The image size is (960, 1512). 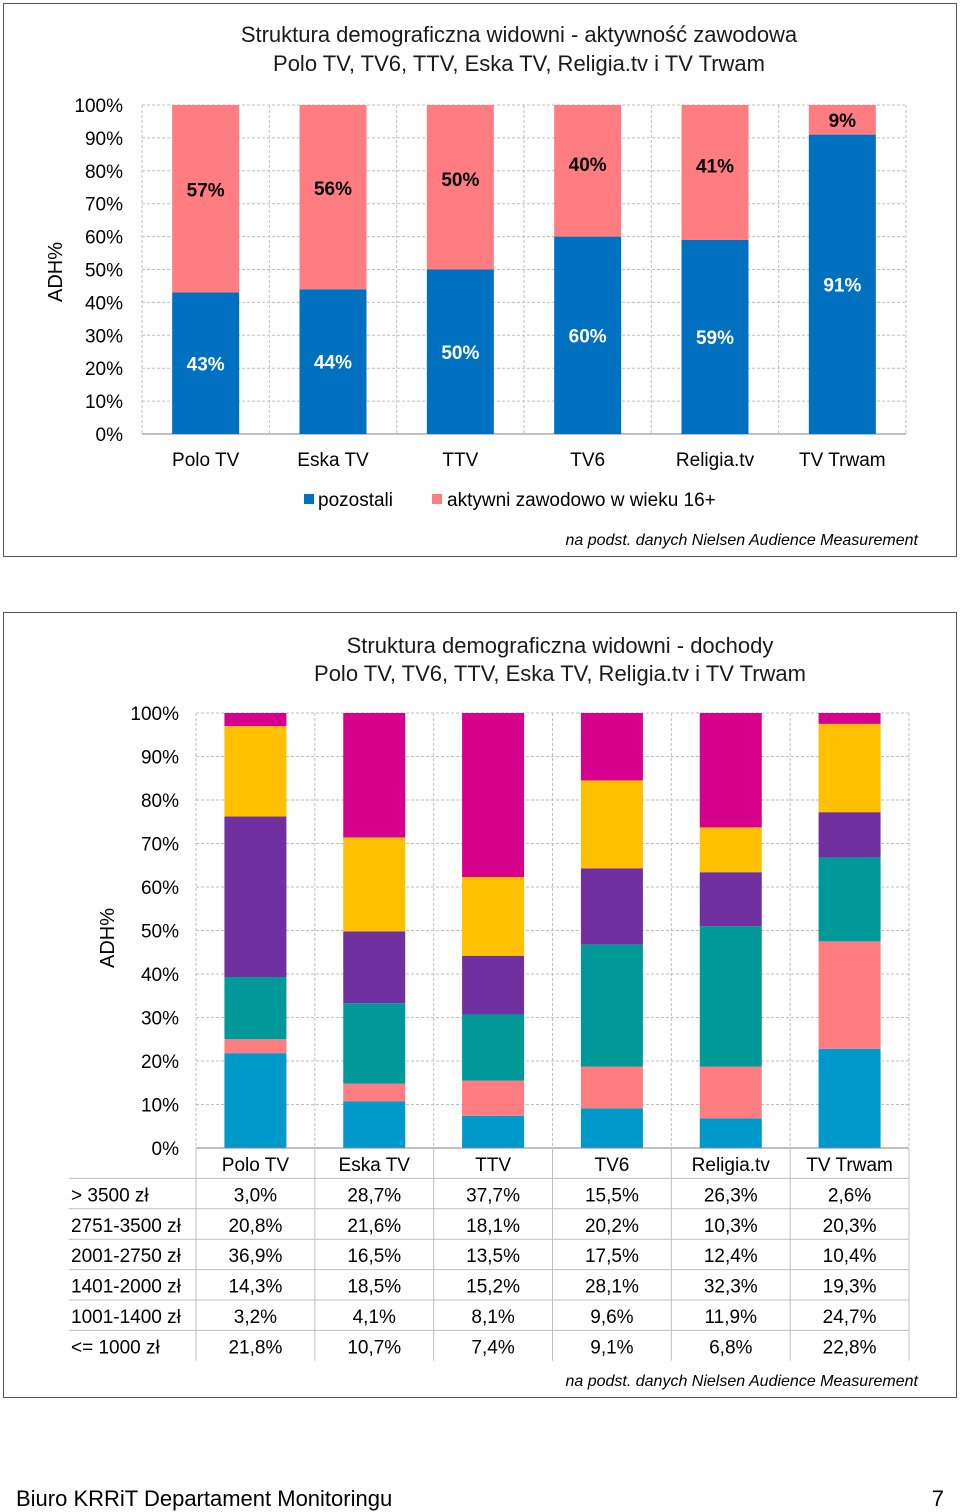 I want to click on table-cell: 21,6%, so click(x=374, y=1226).